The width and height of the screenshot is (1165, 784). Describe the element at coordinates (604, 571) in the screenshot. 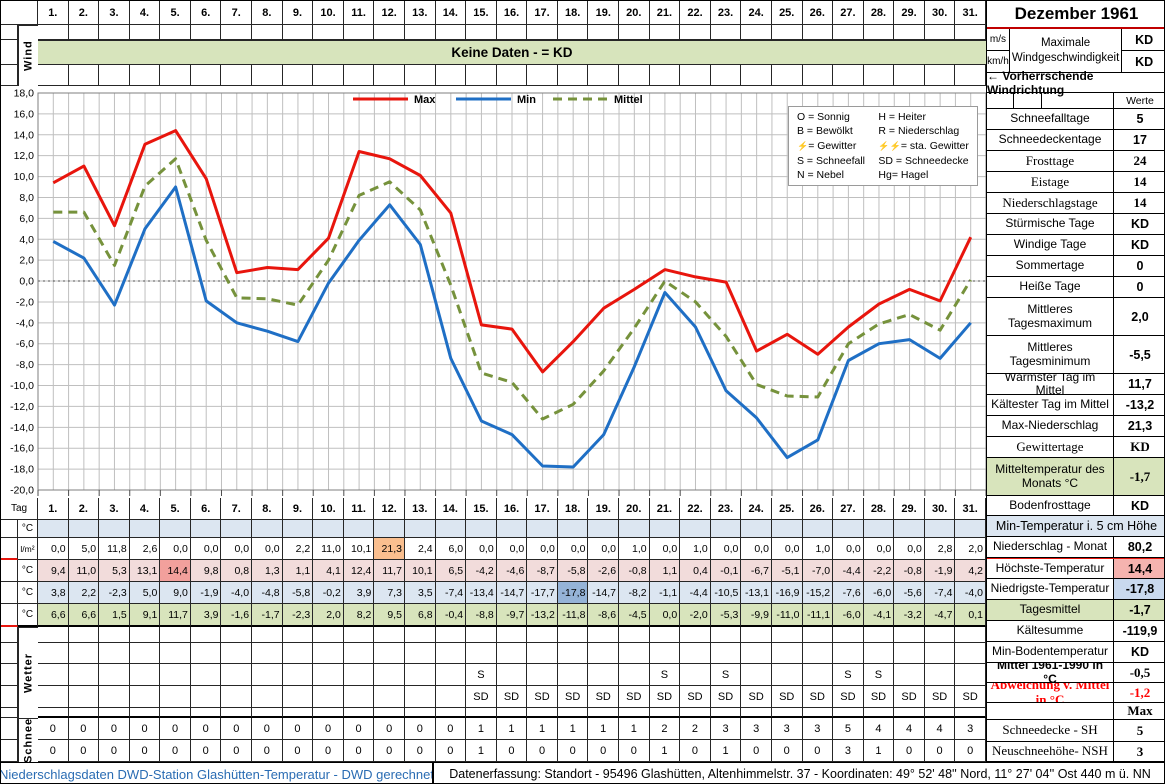

I see `max-temp-cell: -2,6` at that location.